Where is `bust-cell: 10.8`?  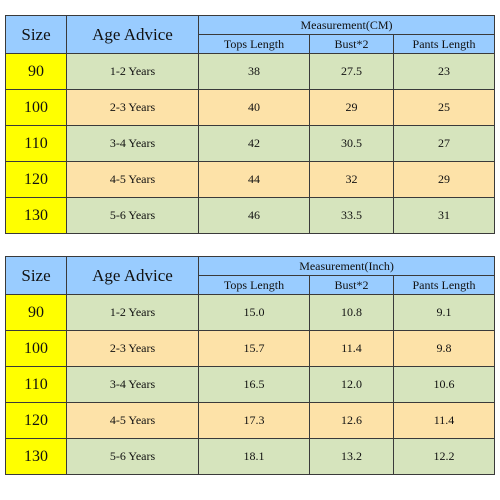 bust-cell: 10.8 is located at coordinates (351, 312).